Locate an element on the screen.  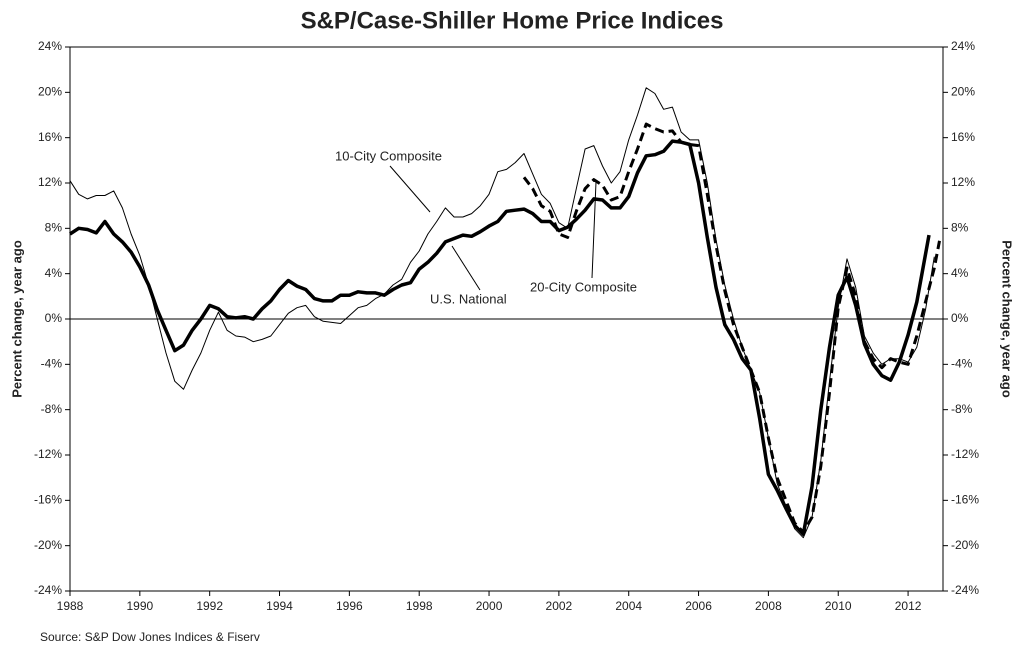
x-tick-label: 2012 is located at coordinates (908, 606).